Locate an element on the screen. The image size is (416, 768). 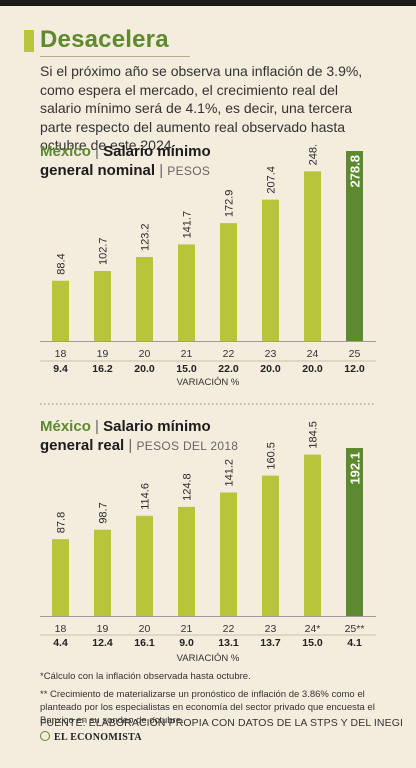
chart2-variation-value-19: 12.4 is located at coordinates (102, 643).